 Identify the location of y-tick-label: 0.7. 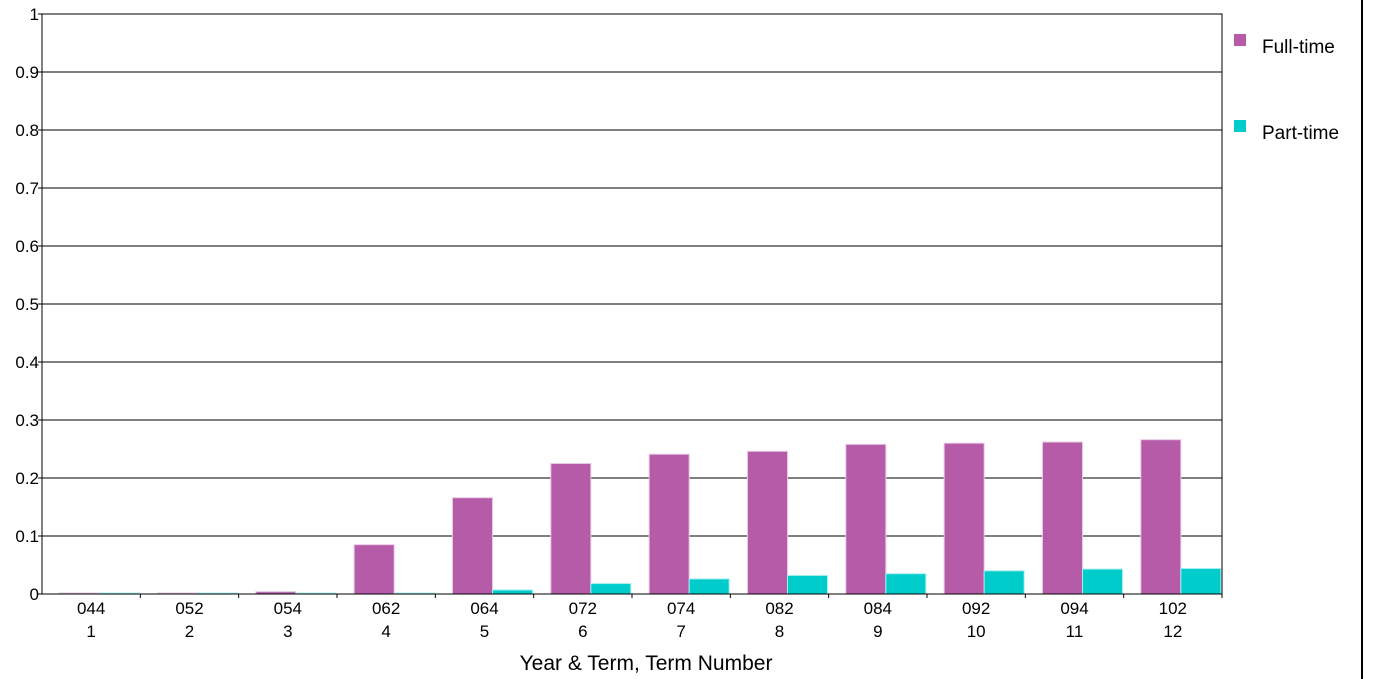
(27, 188).